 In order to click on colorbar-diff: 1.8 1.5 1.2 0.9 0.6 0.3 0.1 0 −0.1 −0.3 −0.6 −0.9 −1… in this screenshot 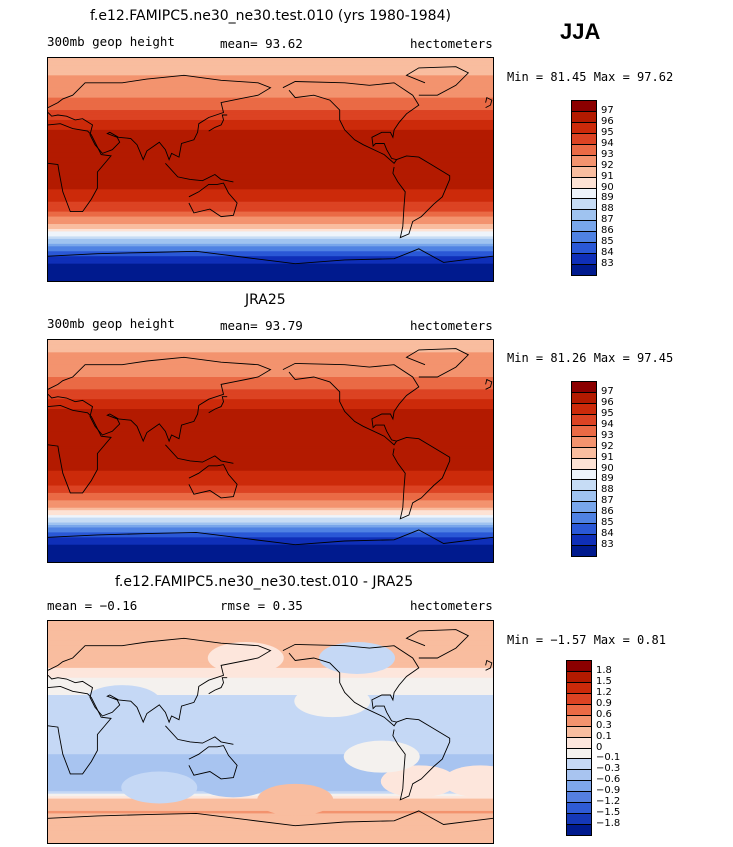, I will do `click(611, 748)`.